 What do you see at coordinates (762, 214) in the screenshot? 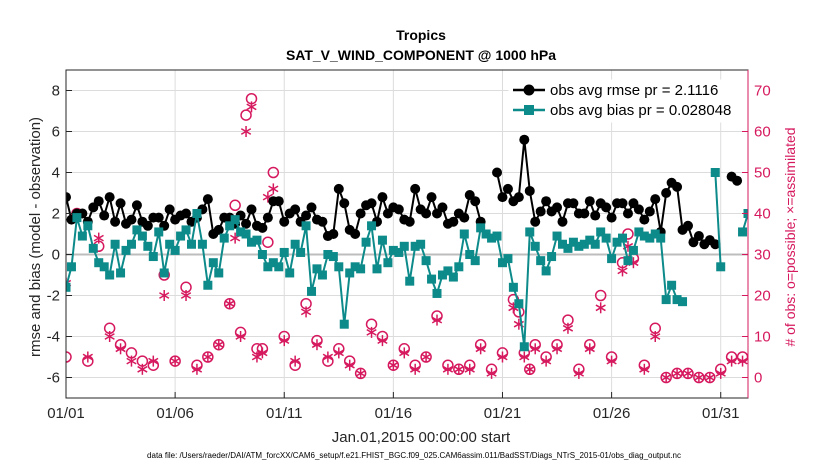
I see `y2-tick-label: 40` at bounding box center [762, 214].